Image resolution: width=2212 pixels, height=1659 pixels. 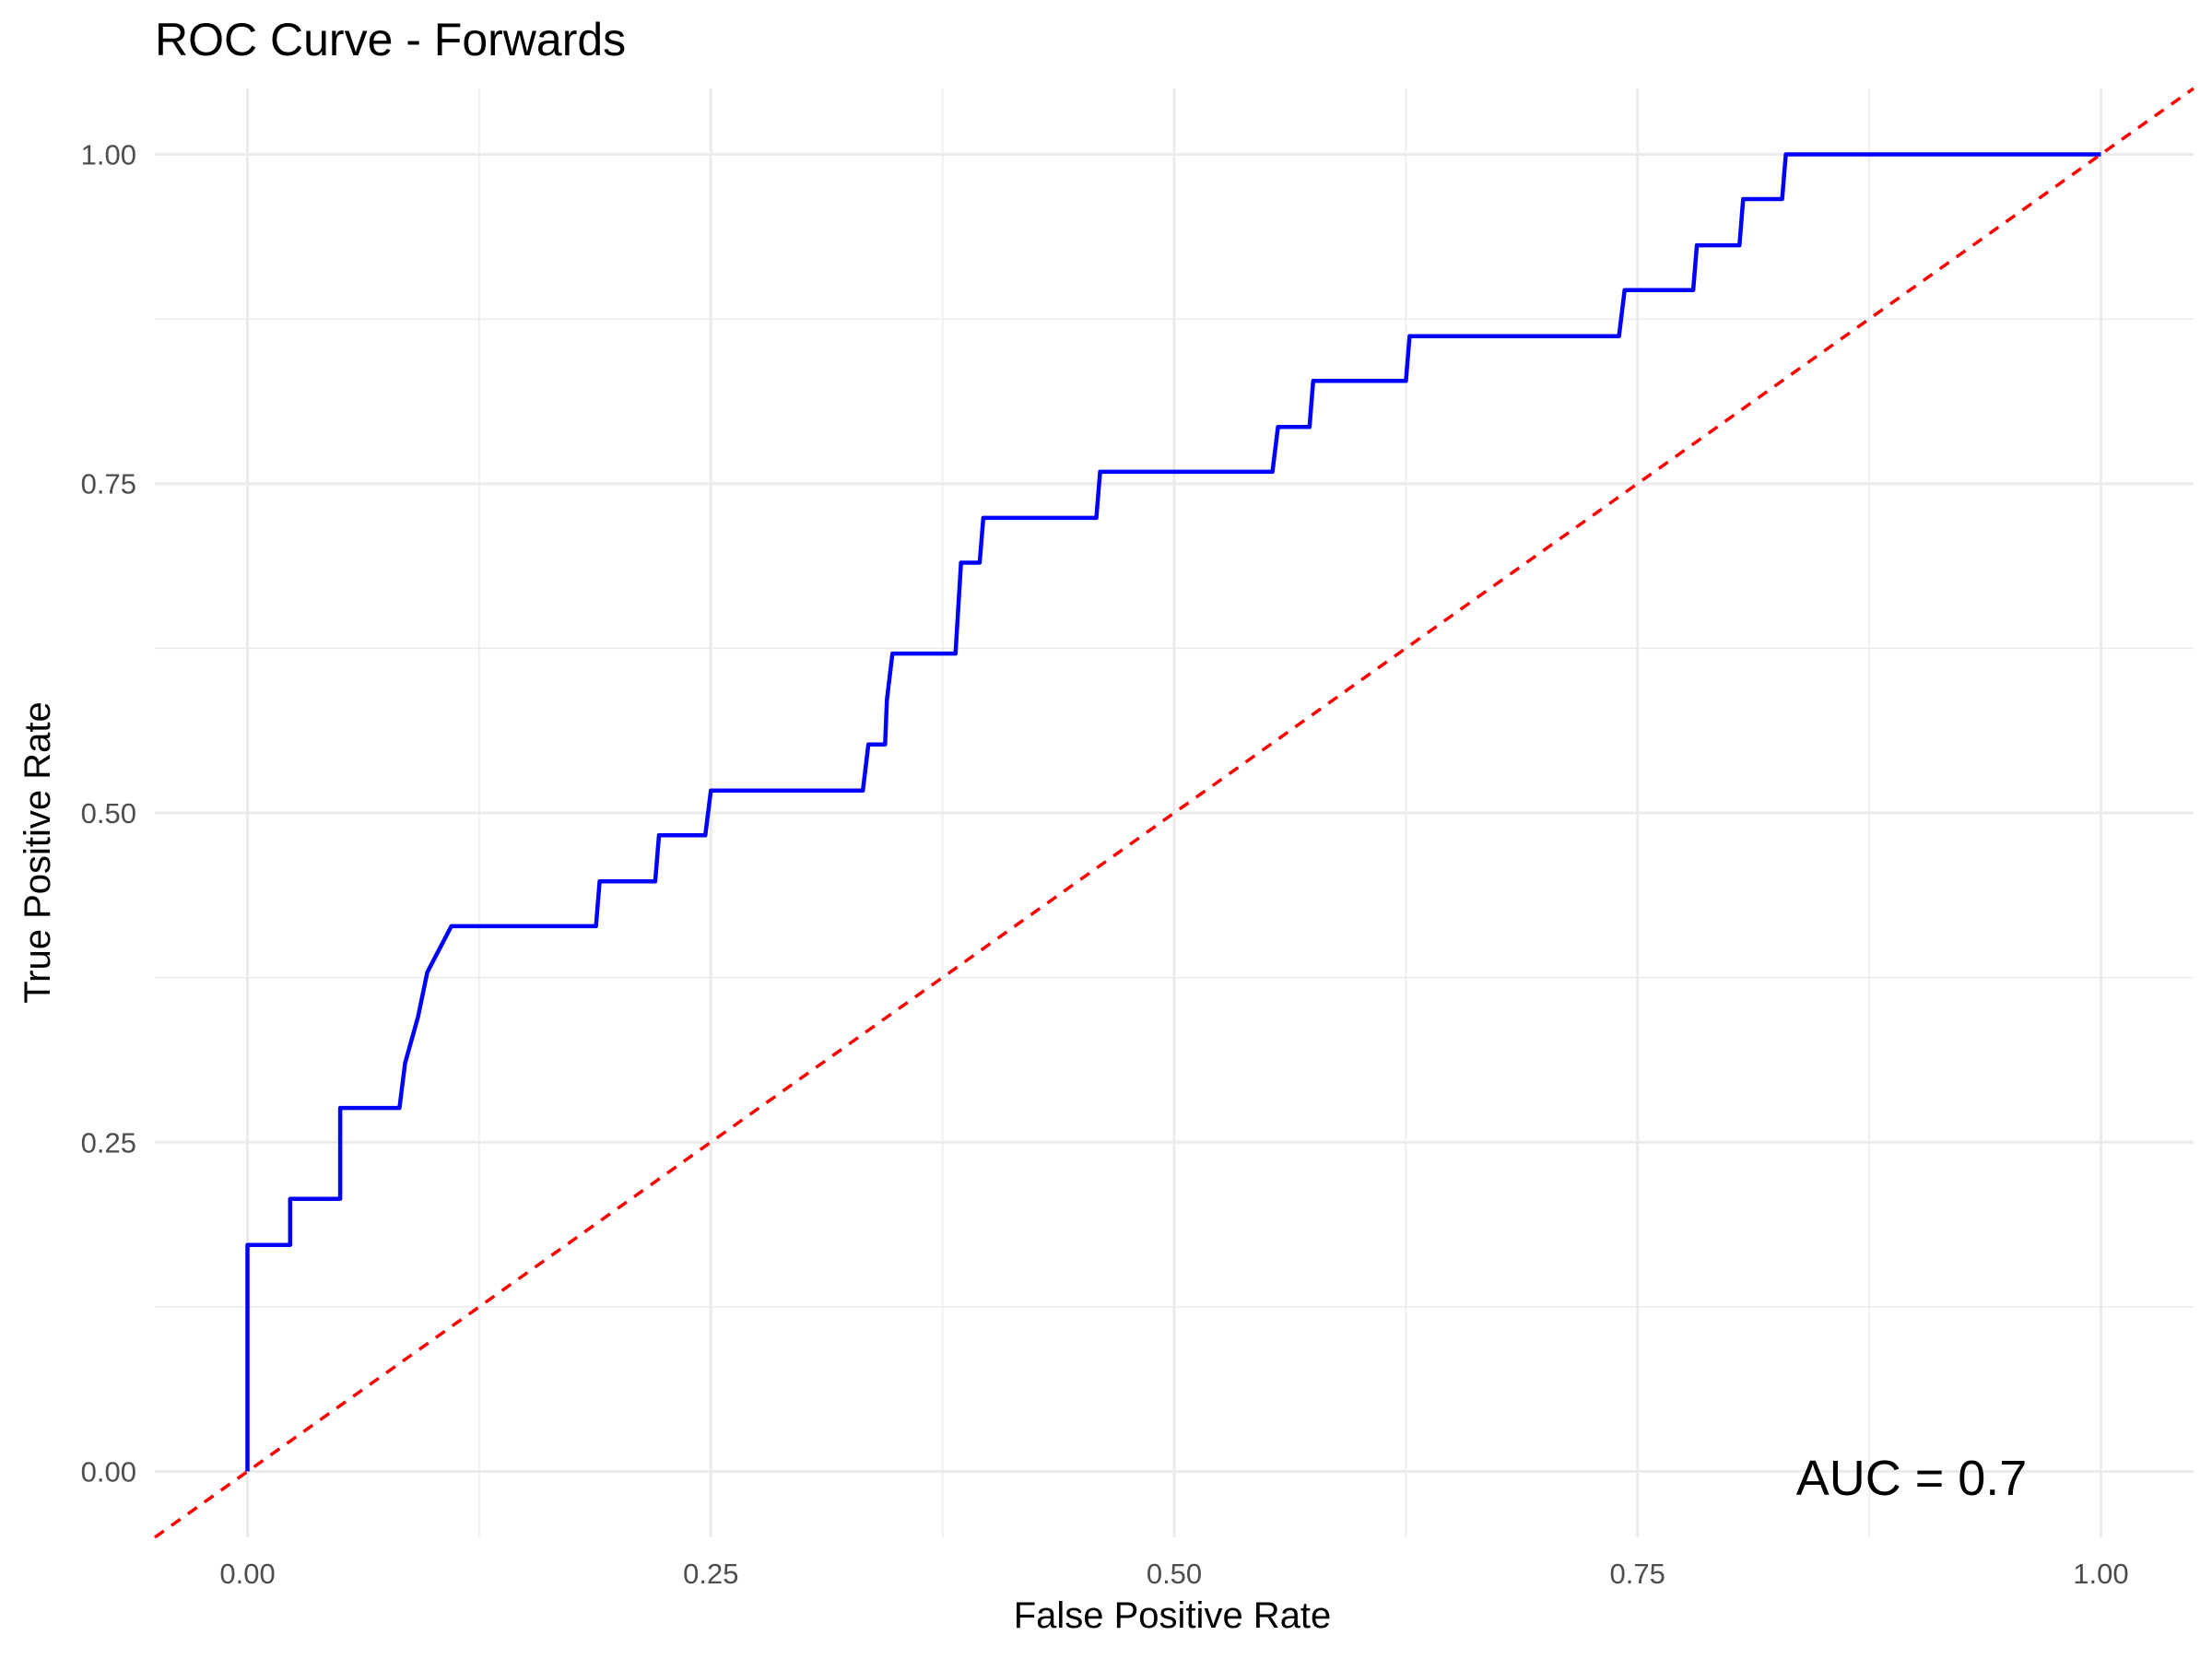 What do you see at coordinates (108, 154) in the screenshot?
I see `y-tick-label: 1.00` at bounding box center [108, 154].